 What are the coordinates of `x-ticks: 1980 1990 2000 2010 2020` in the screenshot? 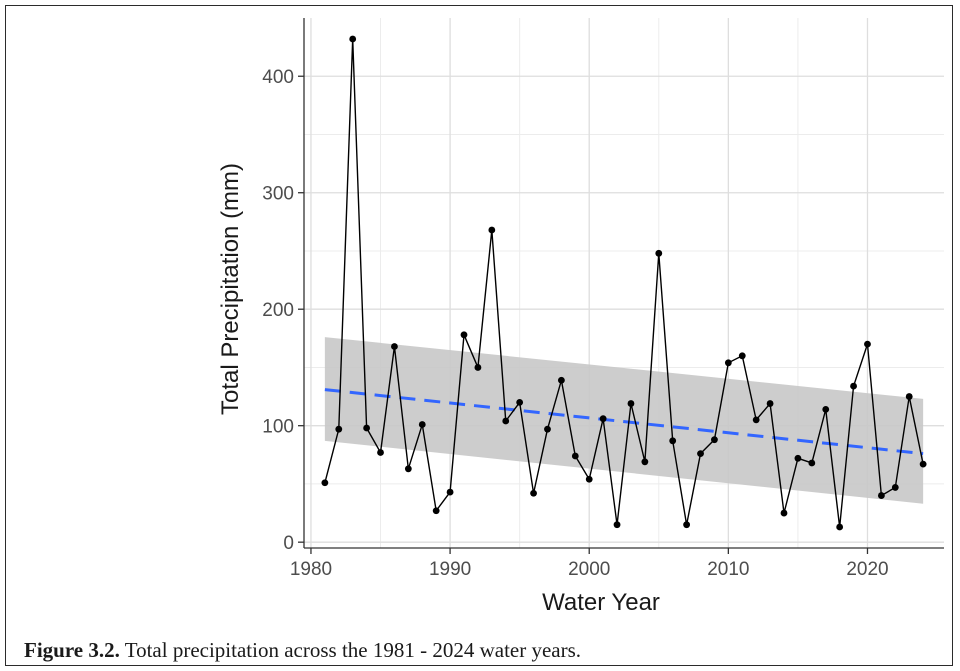 It's located at (589, 564).